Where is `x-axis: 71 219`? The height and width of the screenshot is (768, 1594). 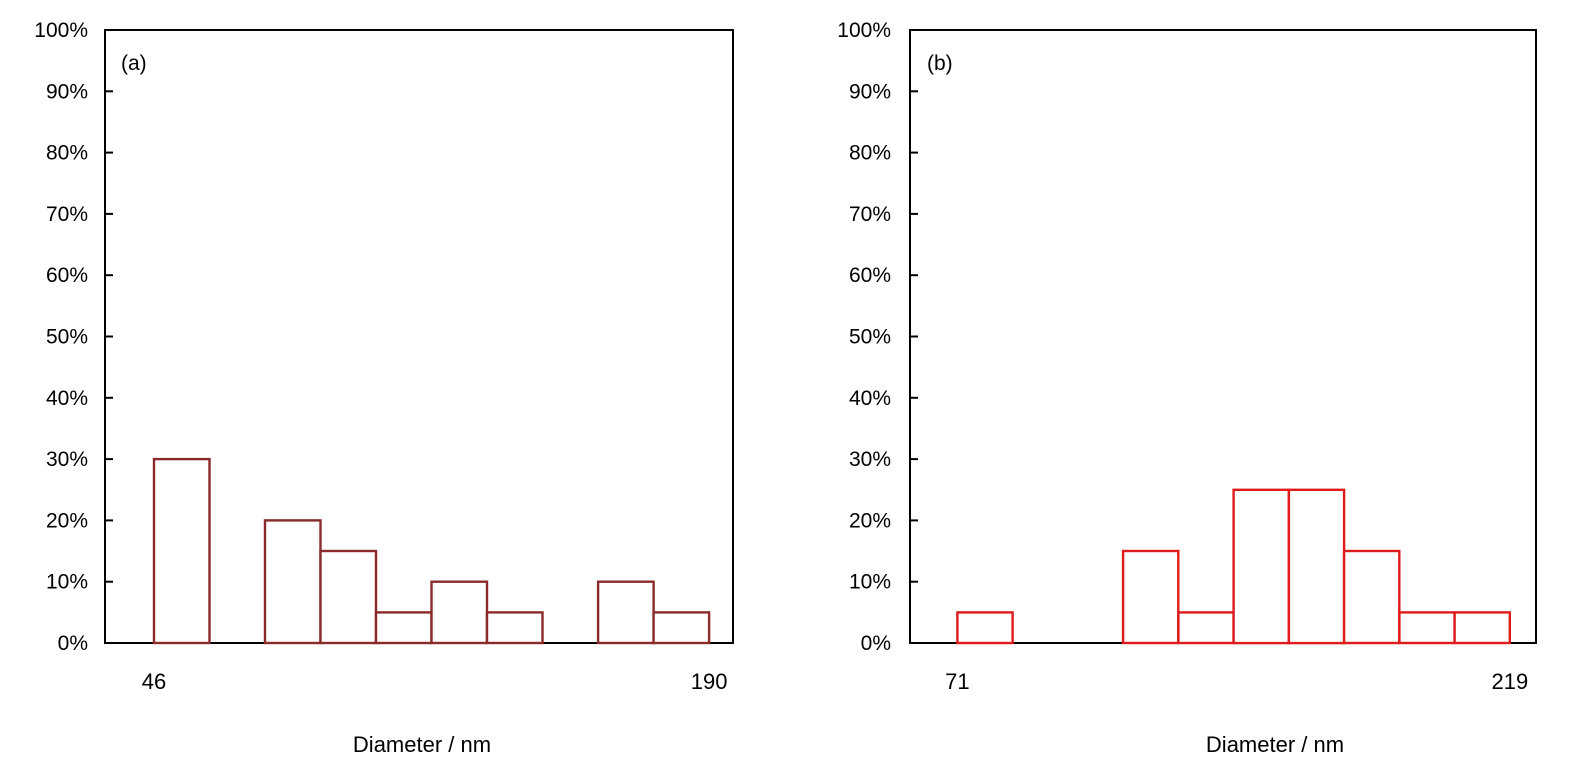 x-axis: 71 219 is located at coordinates (1236, 681).